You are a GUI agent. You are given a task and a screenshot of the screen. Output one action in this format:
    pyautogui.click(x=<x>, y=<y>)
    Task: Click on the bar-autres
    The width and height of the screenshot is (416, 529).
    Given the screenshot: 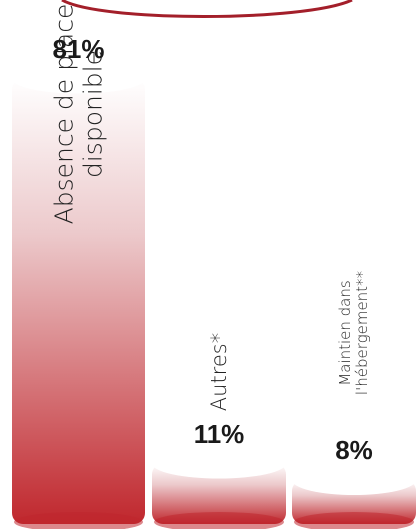 What is the action you would take?
    pyautogui.click(x=219, y=493)
    